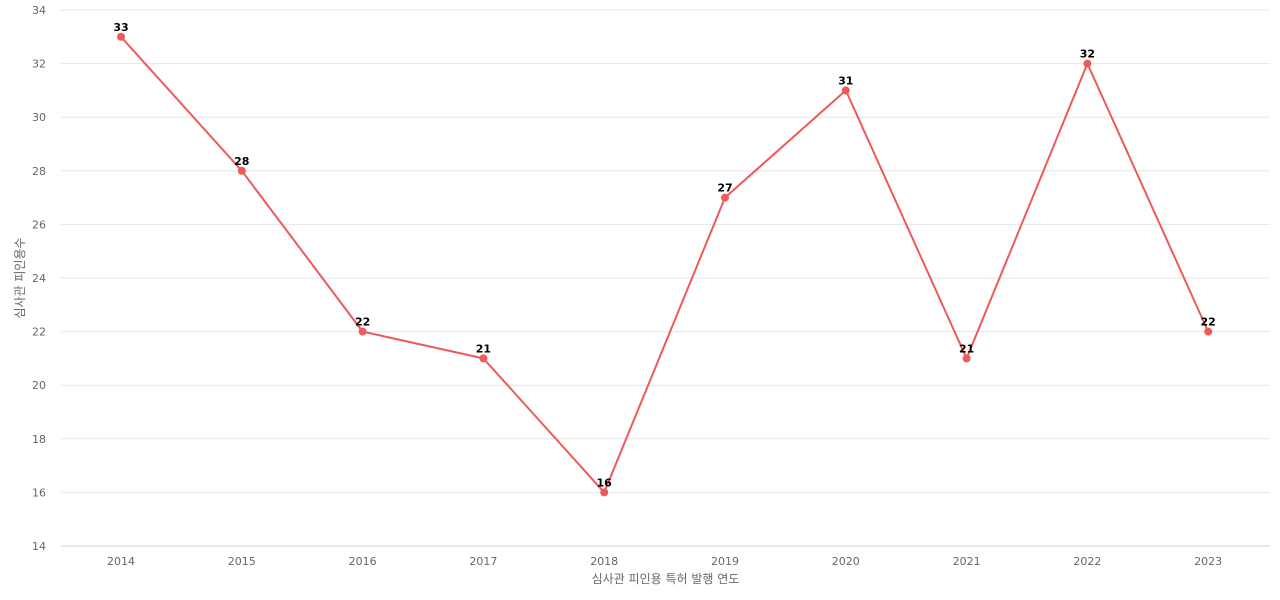 This screenshot has height=600, width=1280. What do you see at coordinates (666, 578) in the screenshot?
I see `x-axis-title: 심사관 피인용 특허 발행 연도` at bounding box center [666, 578].